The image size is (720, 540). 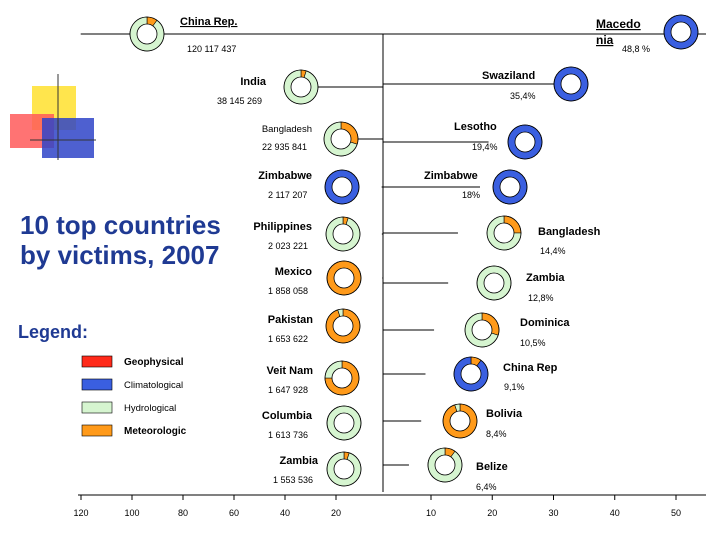 I want to click on right-donut-8-outline, so click(x=460, y=421).